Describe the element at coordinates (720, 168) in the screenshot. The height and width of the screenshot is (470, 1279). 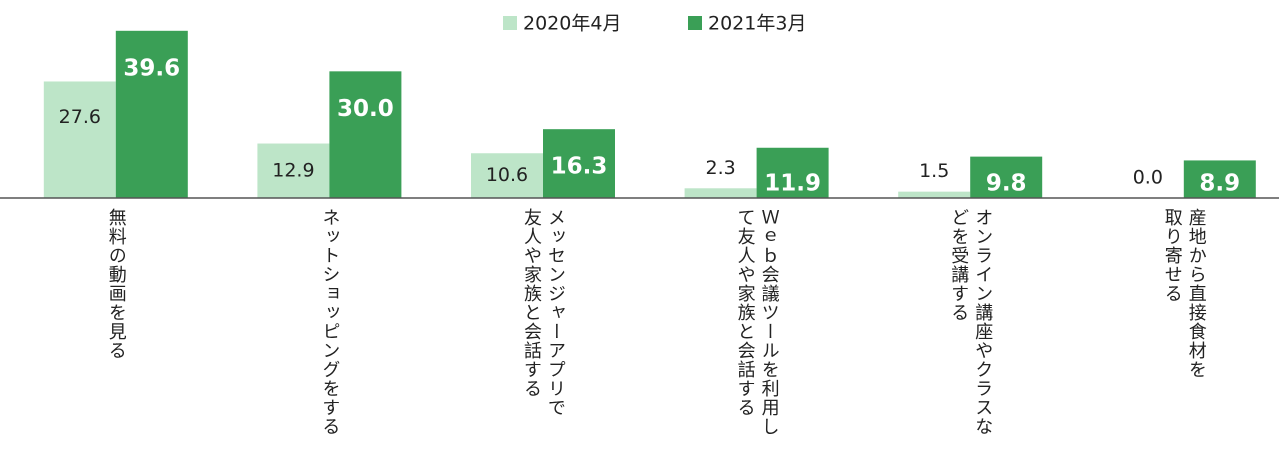
I see `value-label: 2.3` at that location.